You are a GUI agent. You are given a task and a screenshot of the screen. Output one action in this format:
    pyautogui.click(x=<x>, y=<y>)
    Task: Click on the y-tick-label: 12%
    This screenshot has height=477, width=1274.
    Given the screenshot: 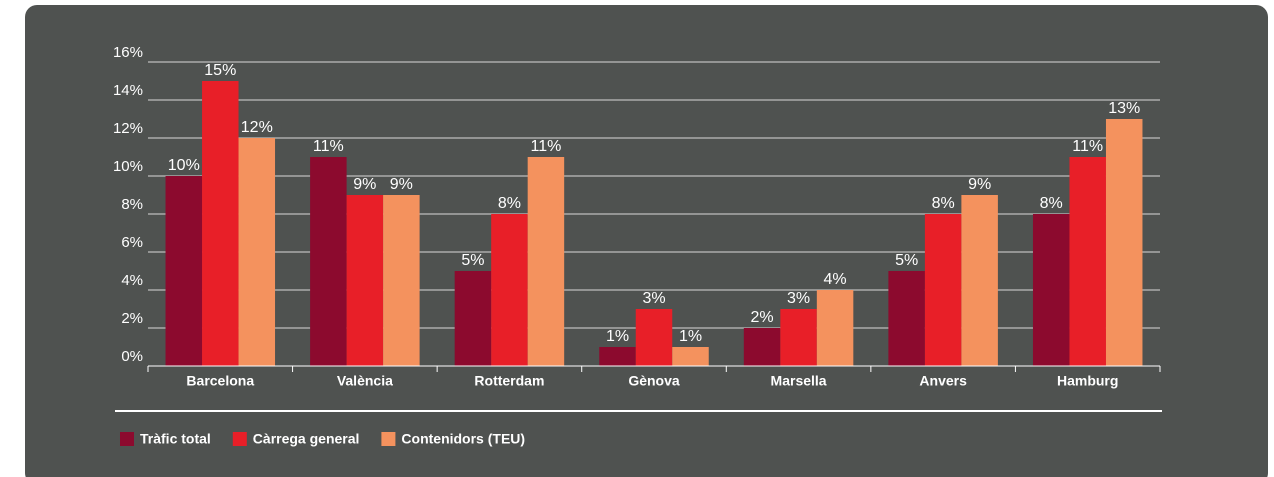 What is the action you would take?
    pyautogui.click(x=128, y=128)
    